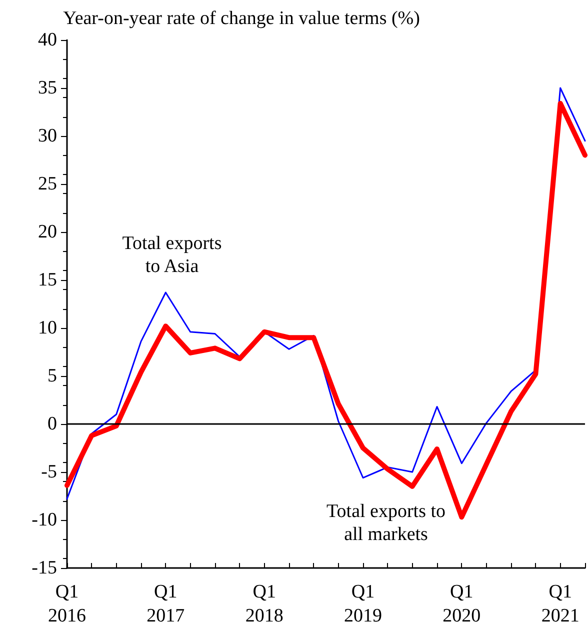 Image resolution: width=588 pixels, height=630 pixels. What do you see at coordinates (47, 232) in the screenshot?
I see `y-tick-label: 20` at bounding box center [47, 232].